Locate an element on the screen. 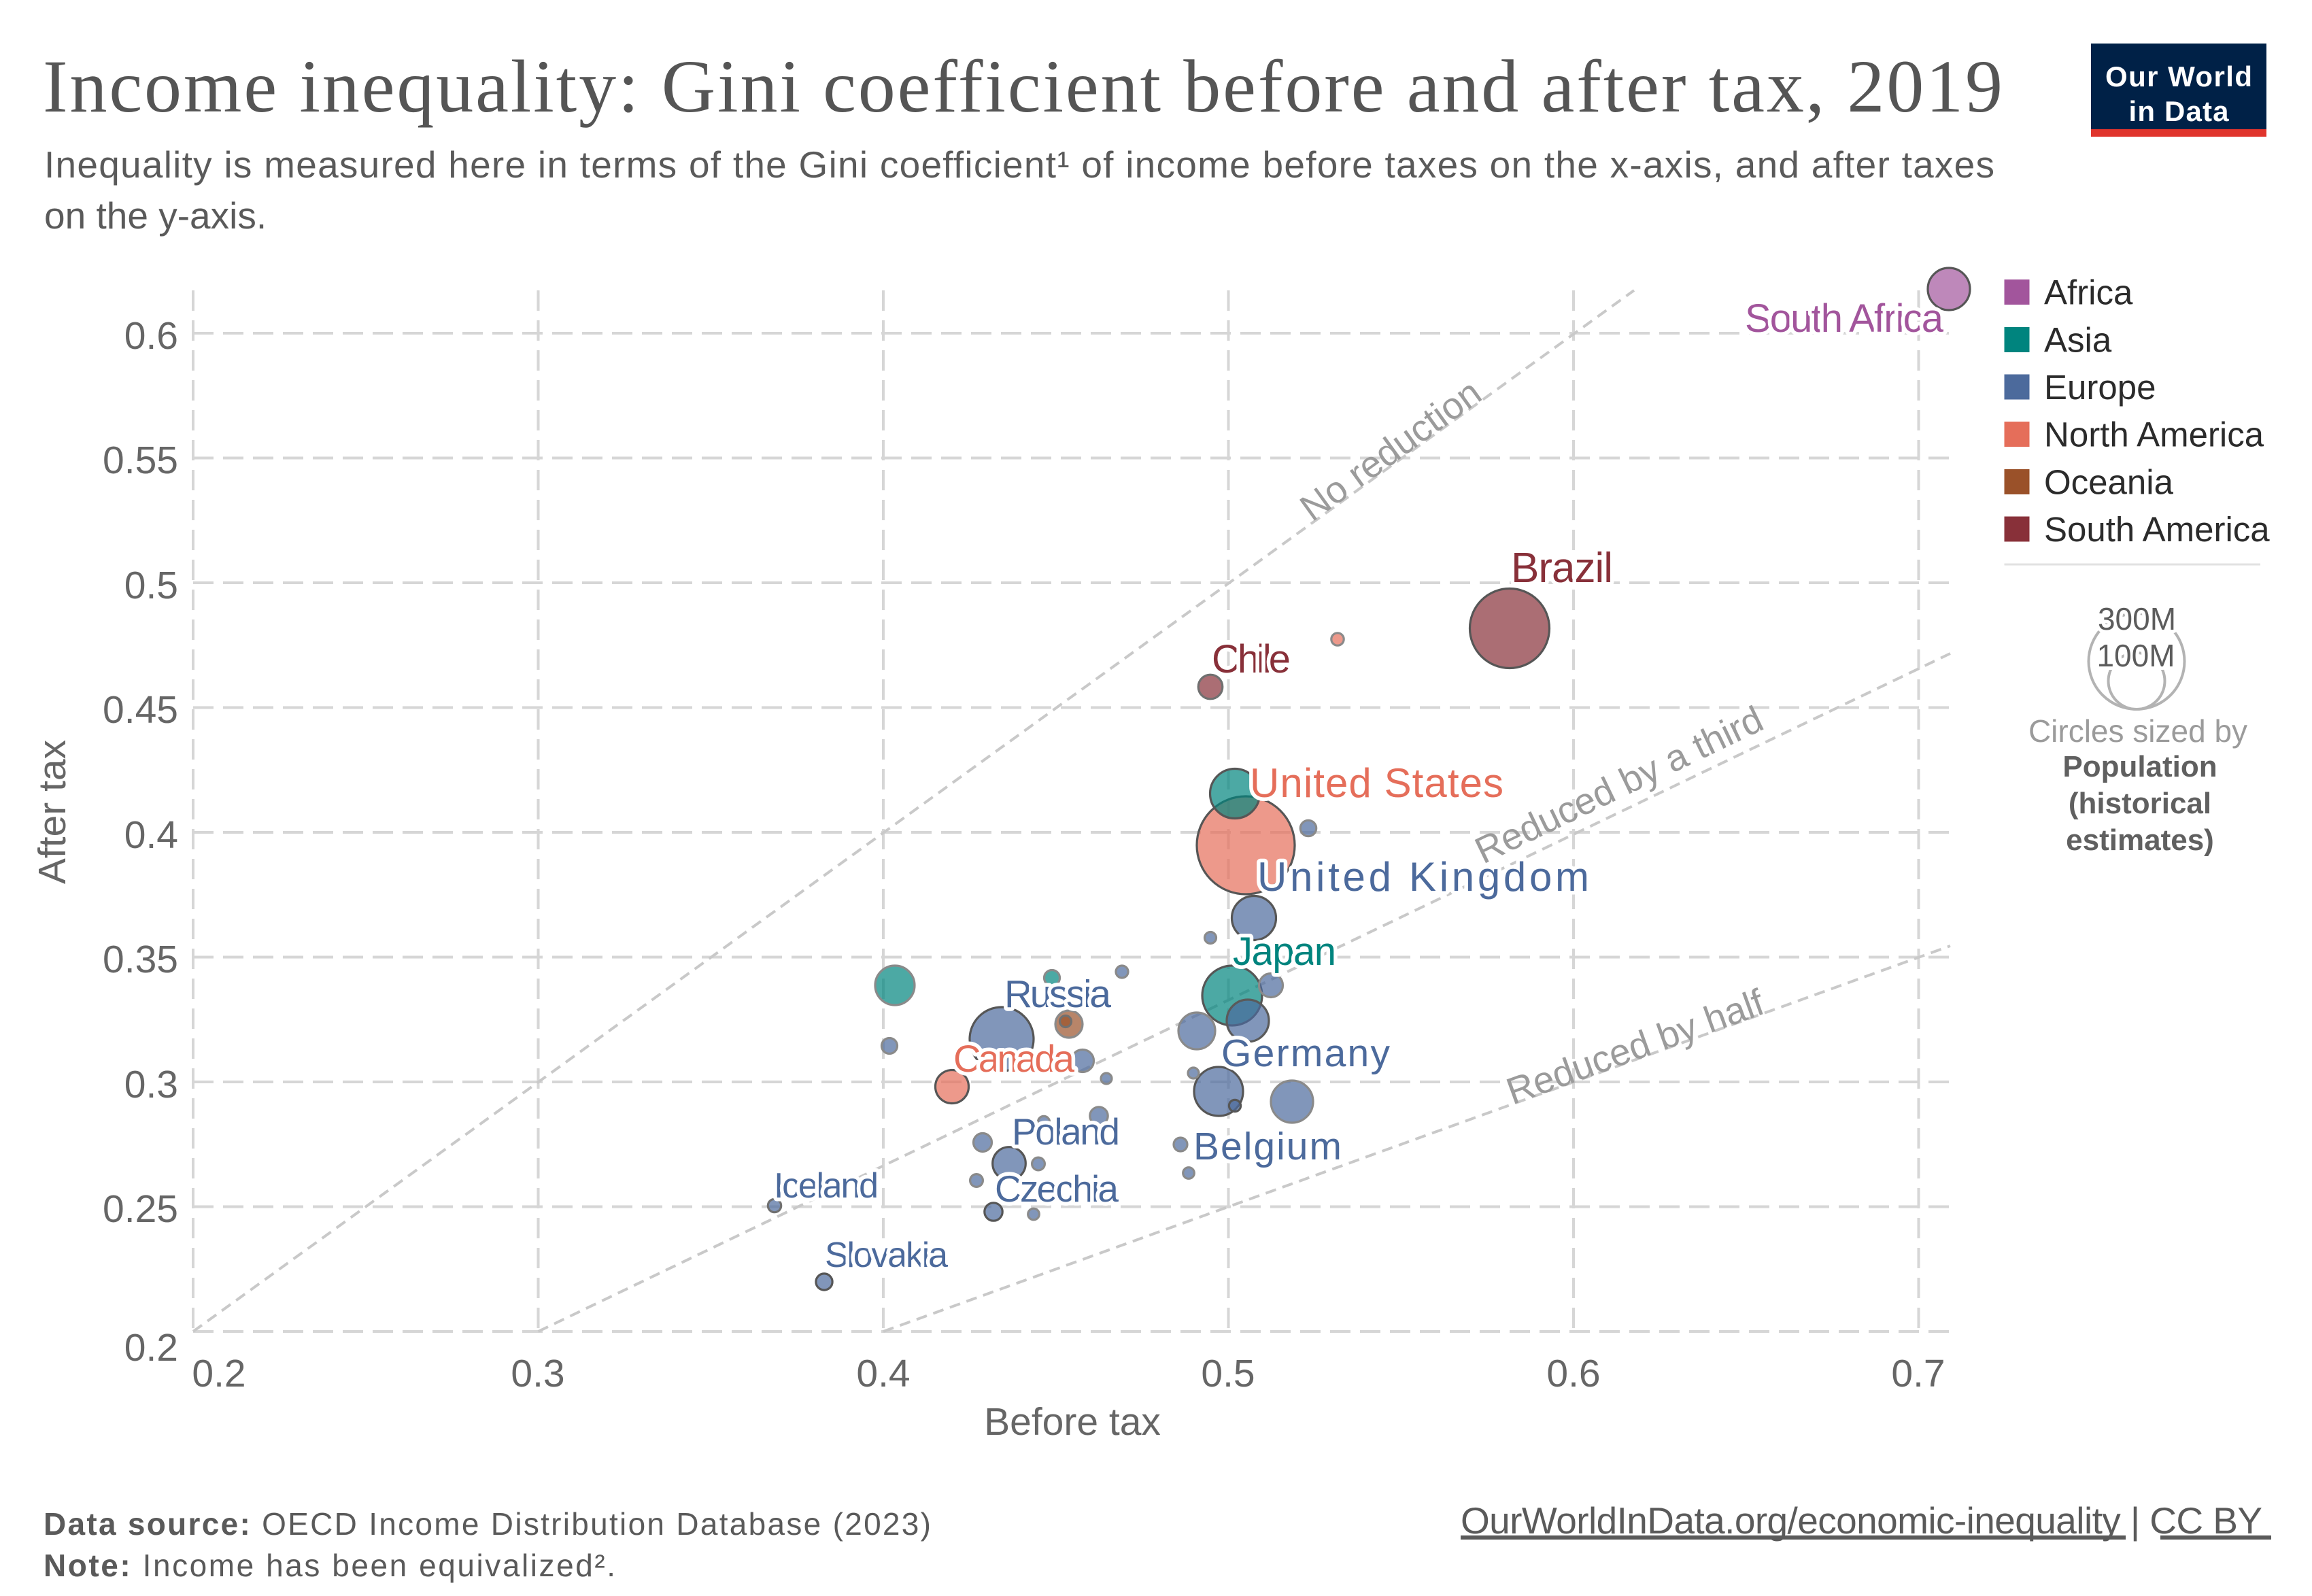  svg-text: 100M is located at coordinates (2135, 655).